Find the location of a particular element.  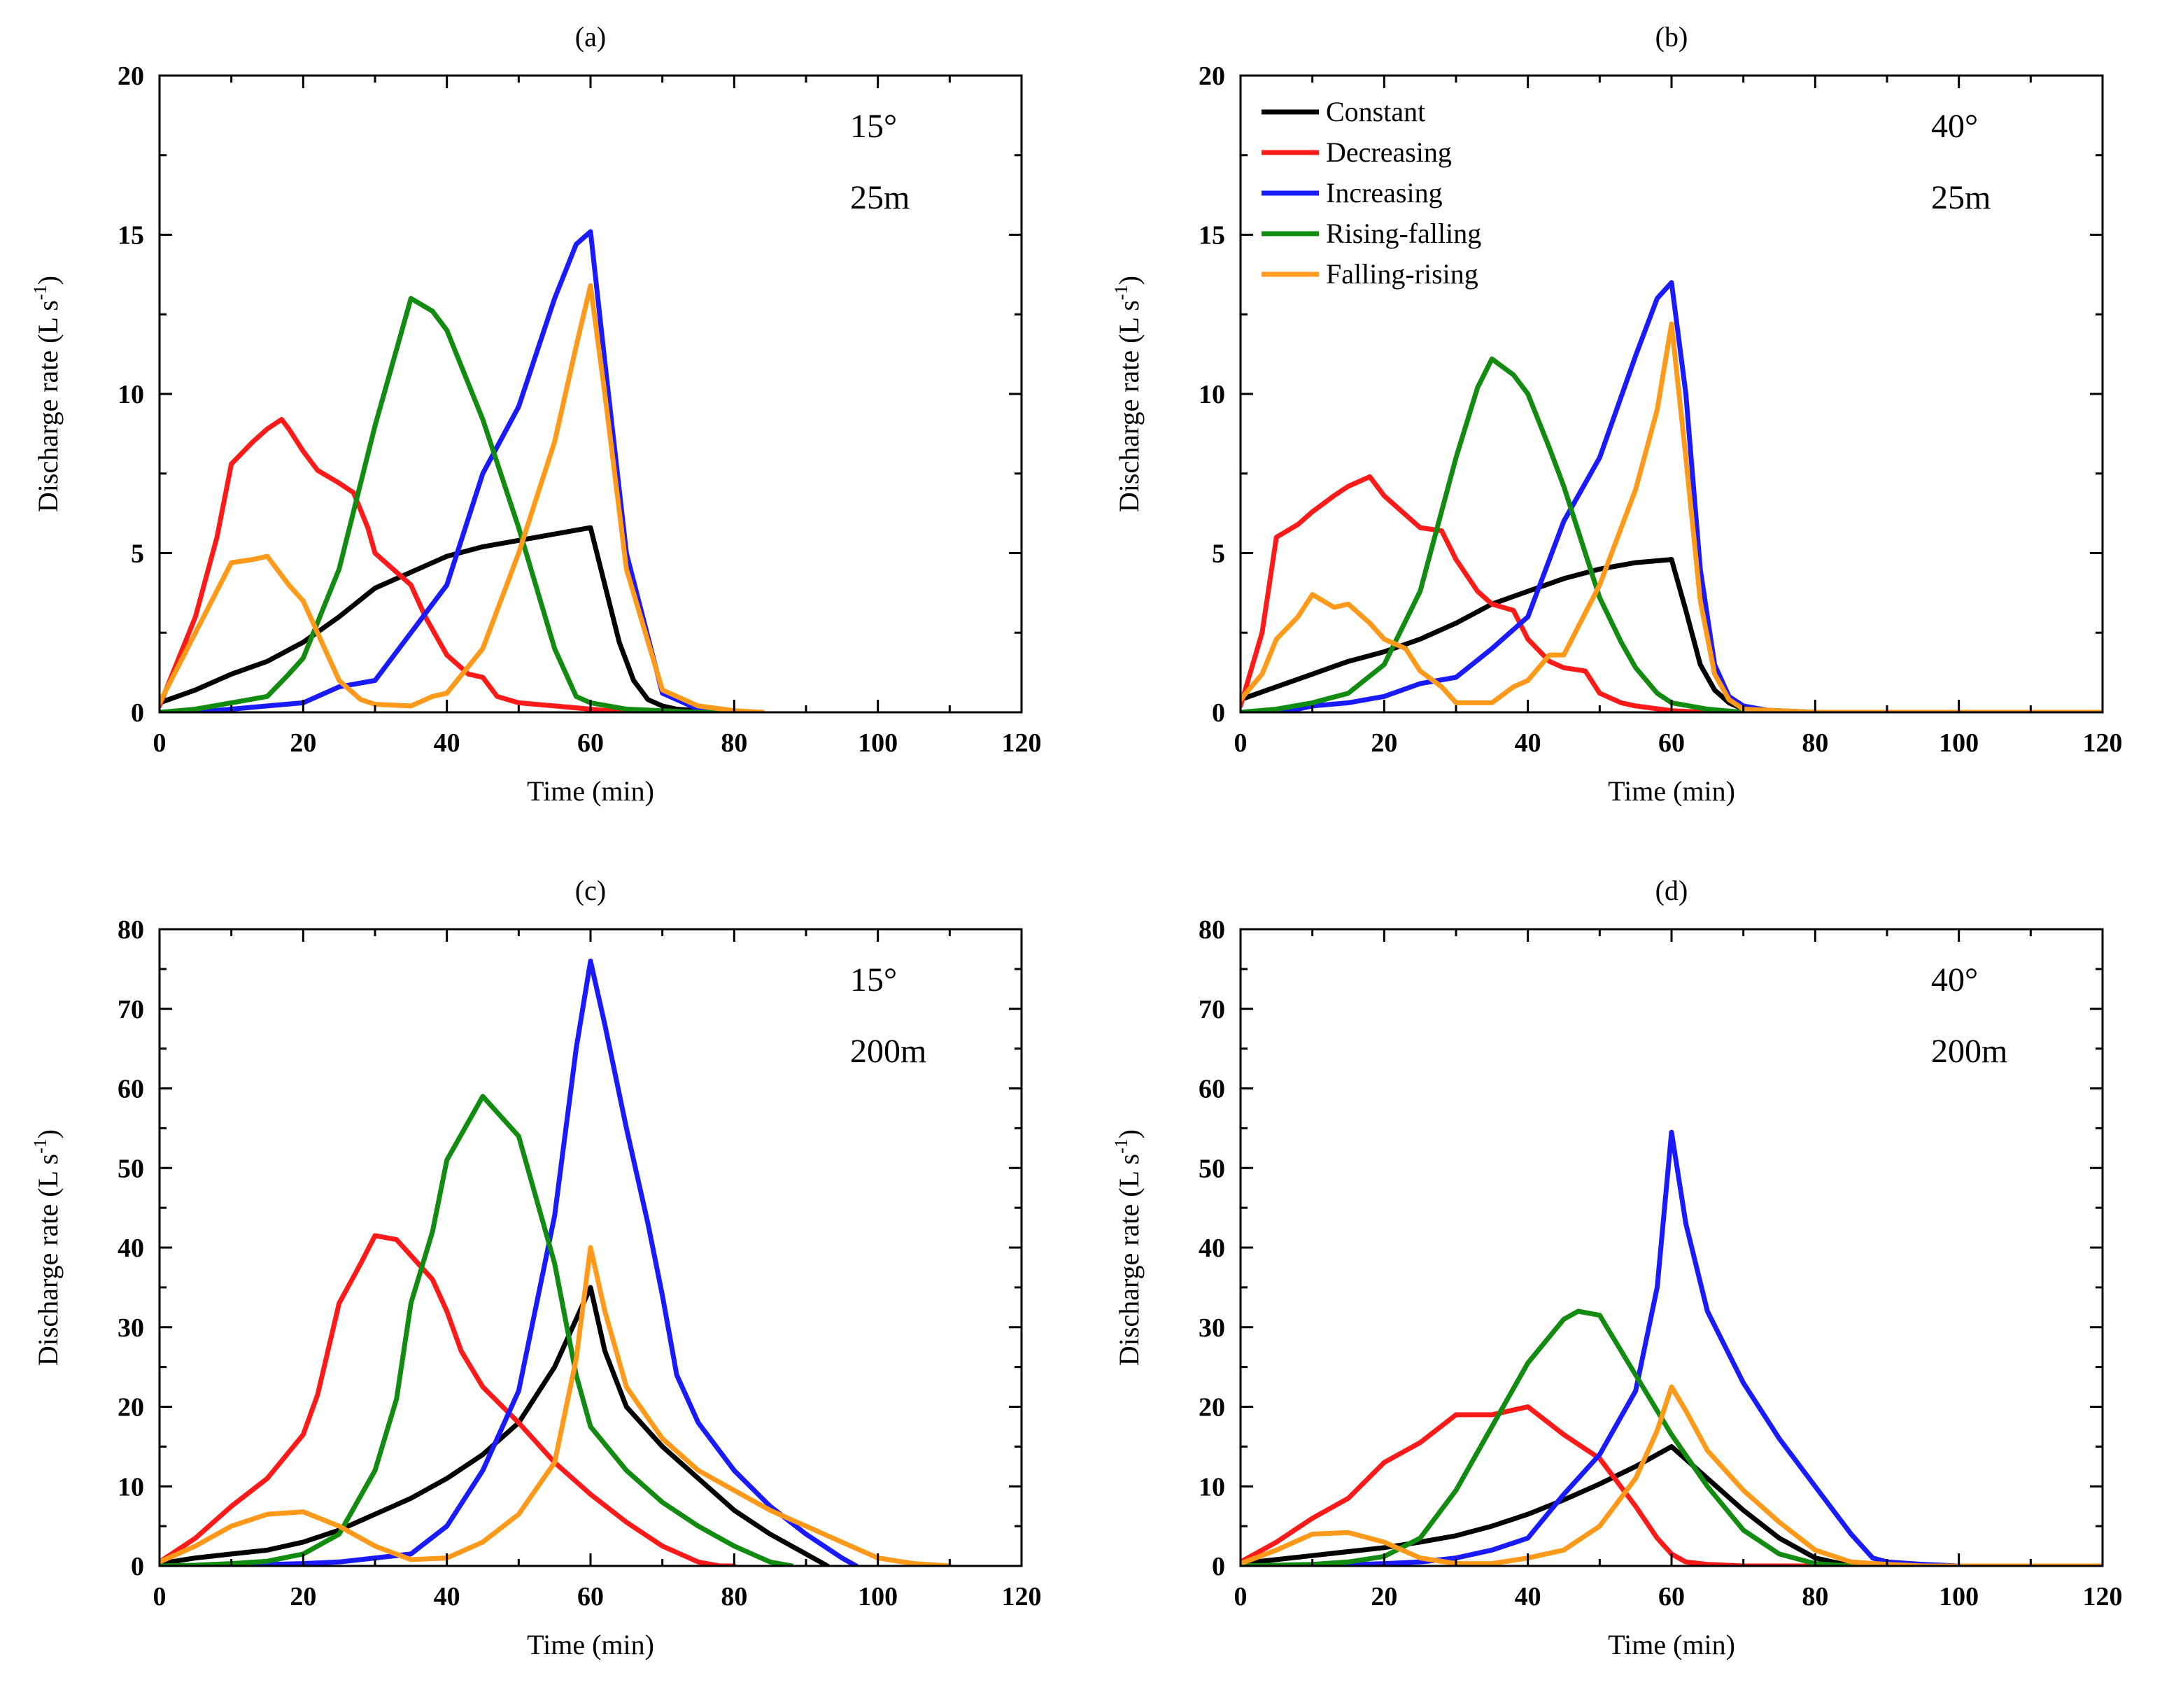

legend-label-increasing: Increasing is located at coordinates (1384, 193).